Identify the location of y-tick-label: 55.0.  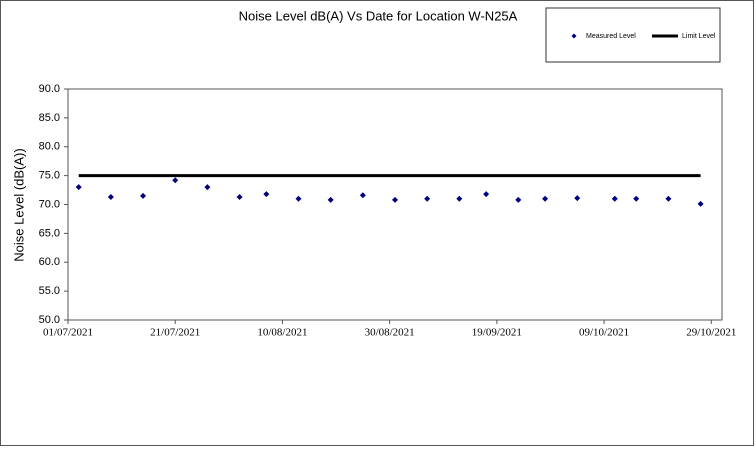
(49, 291).